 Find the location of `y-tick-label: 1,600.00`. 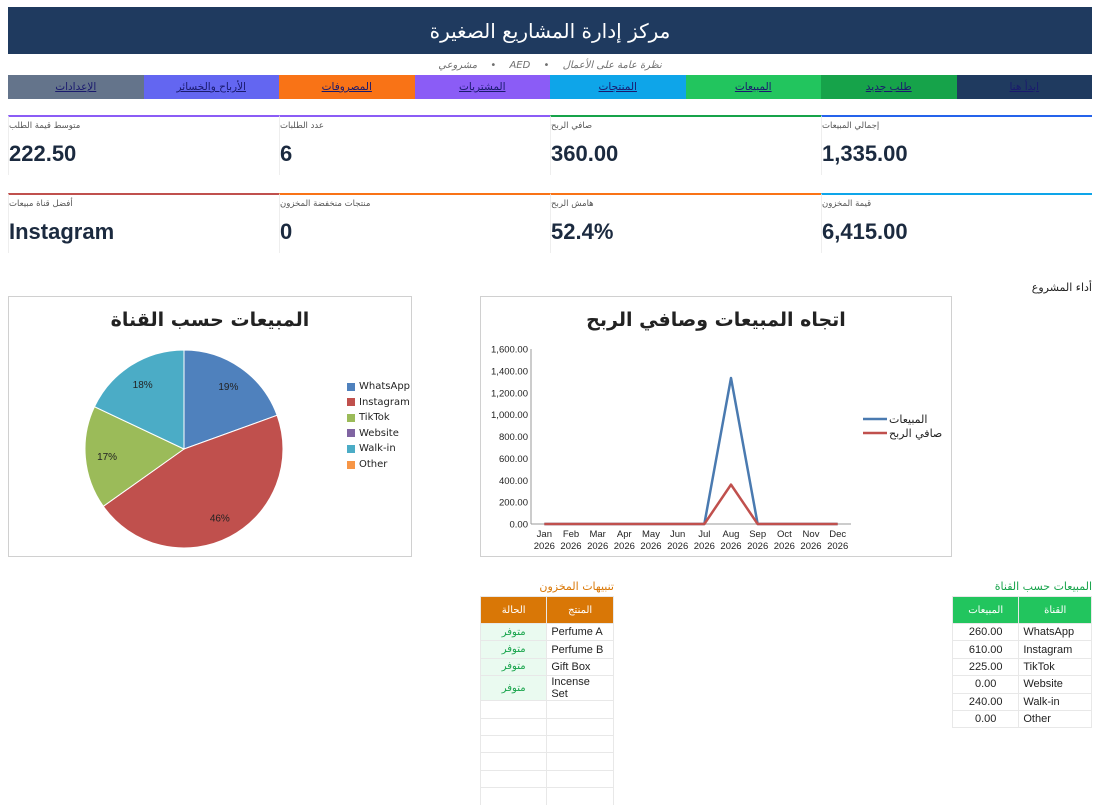

y-tick-label: 1,600.00 is located at coordinates (509, 350).